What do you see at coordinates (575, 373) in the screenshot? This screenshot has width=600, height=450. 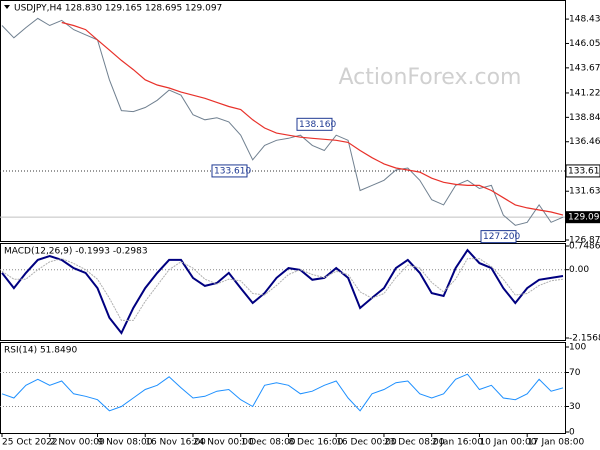 I see `y-tick-label: 70` at bounding box center [575, 373].